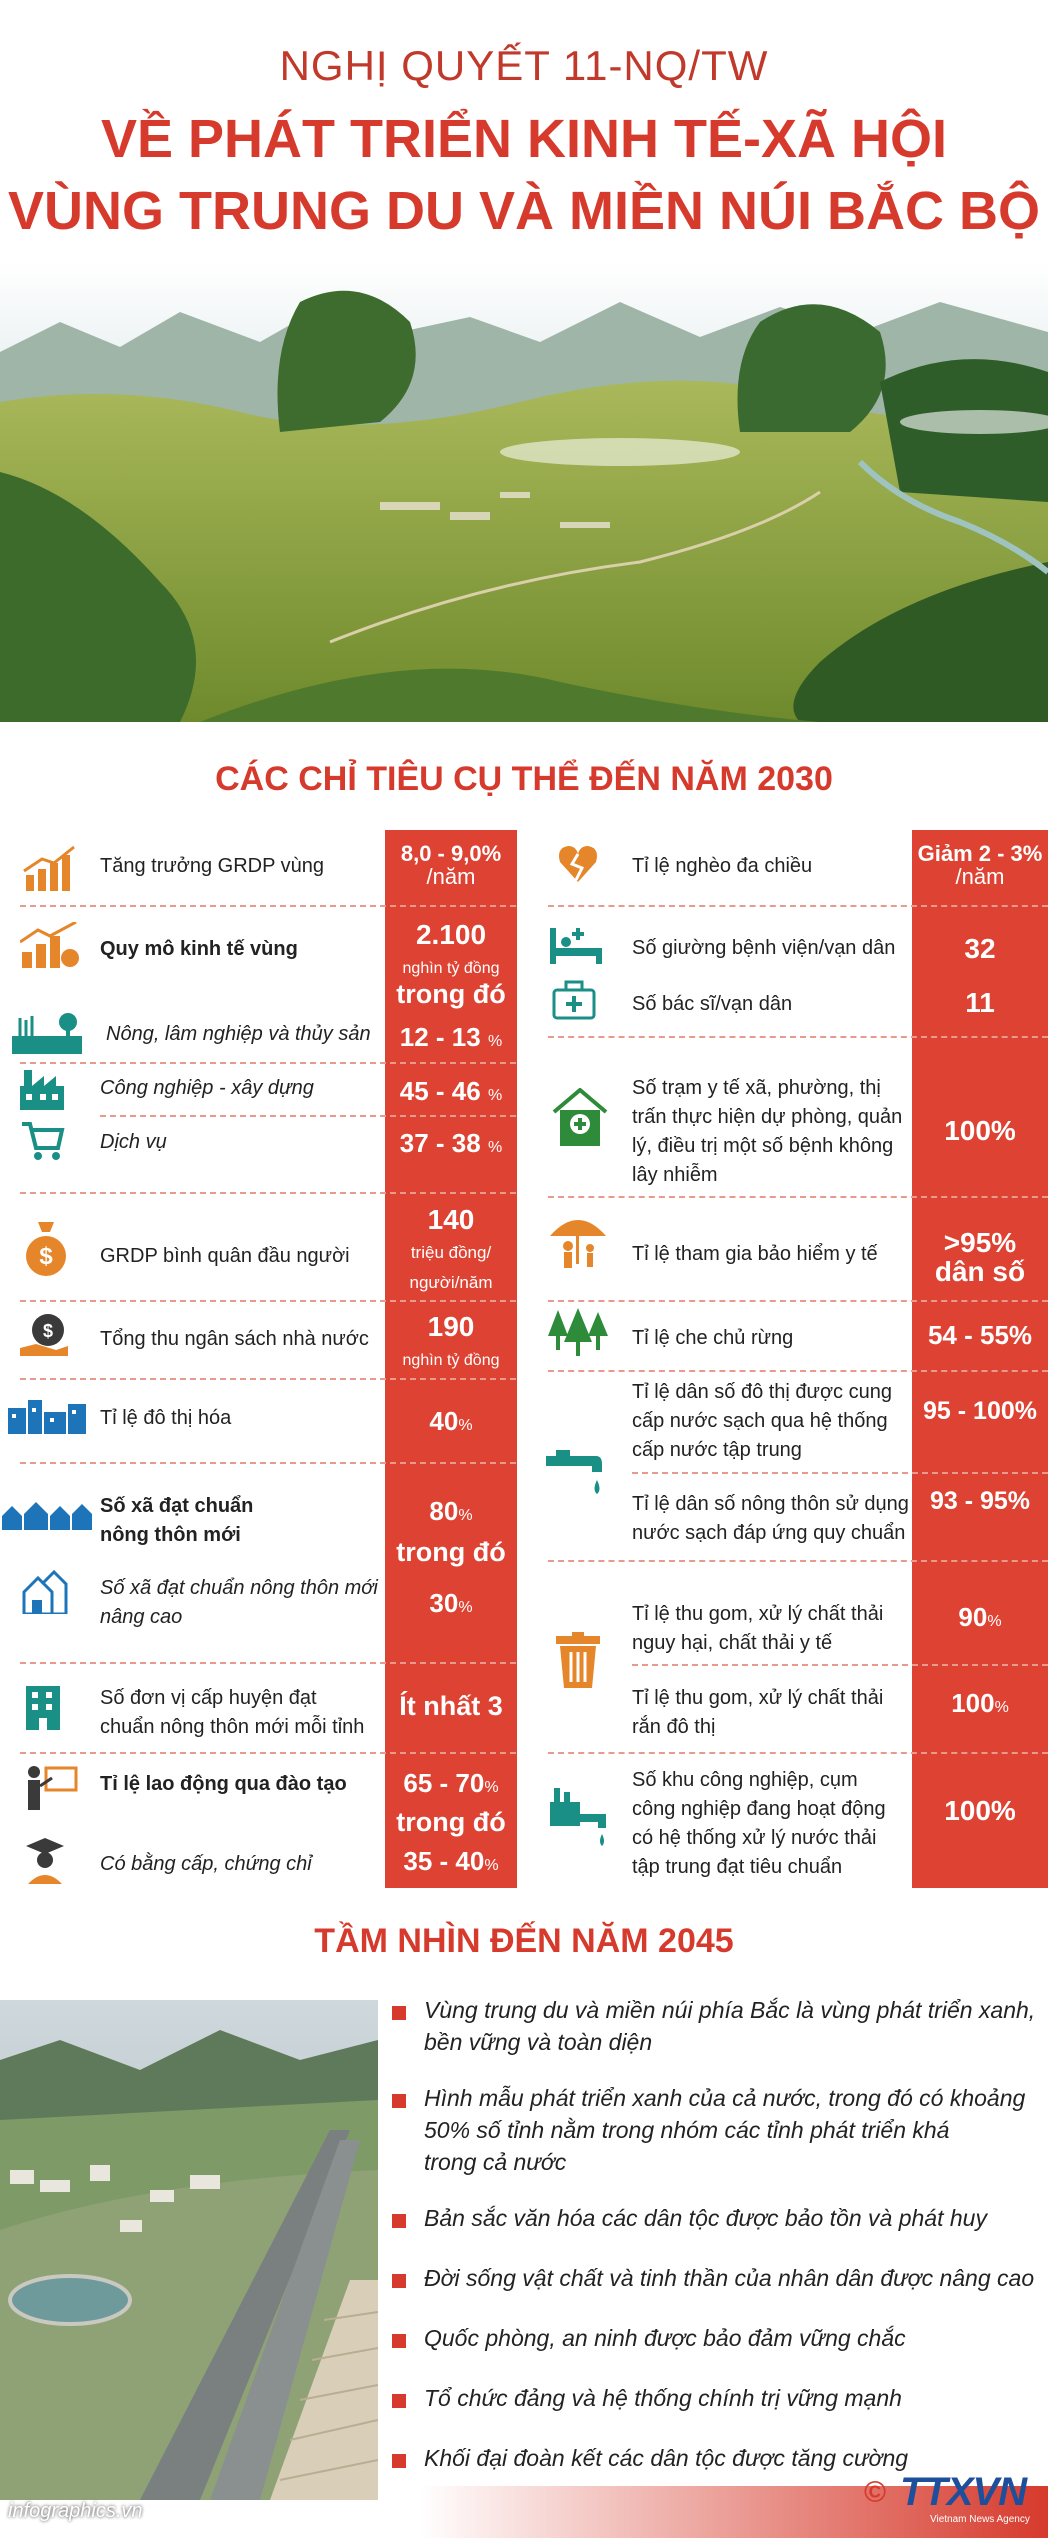 Image resolution: width=1048 pixels, height=2538 pixels. What do you see at coordinates (980, 948) in the screenshot?
I see `hospital-beds-value: 32` at bounding box center [980, 948].